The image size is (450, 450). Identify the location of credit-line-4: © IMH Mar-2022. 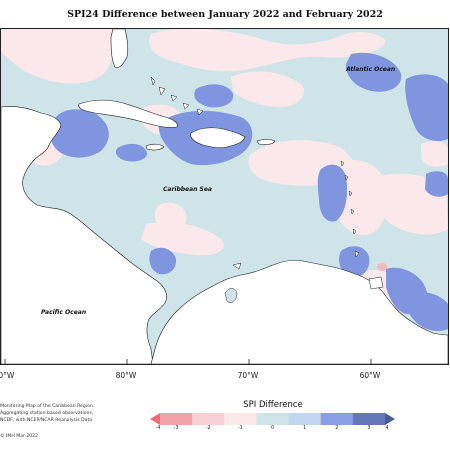
(19, 436).